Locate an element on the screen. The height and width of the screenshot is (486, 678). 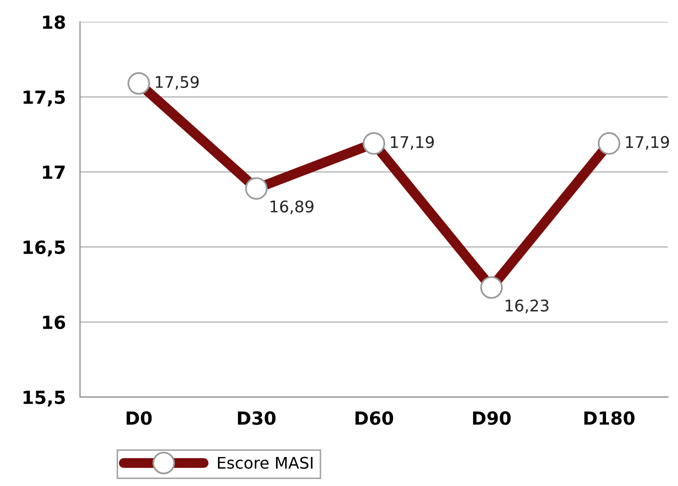
y-tick-label: 17 is located at coordinates (54, 172).